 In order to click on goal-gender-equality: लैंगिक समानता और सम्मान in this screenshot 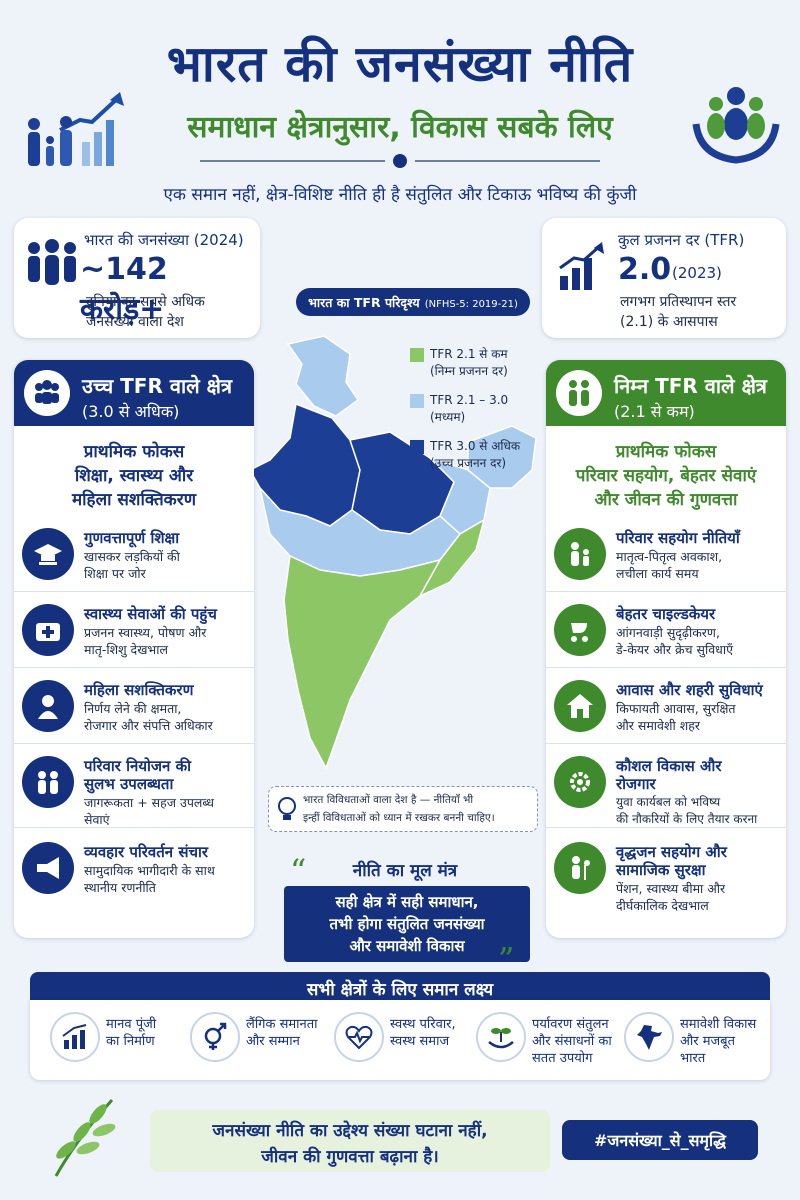, I will do `click(260, 1039)`.